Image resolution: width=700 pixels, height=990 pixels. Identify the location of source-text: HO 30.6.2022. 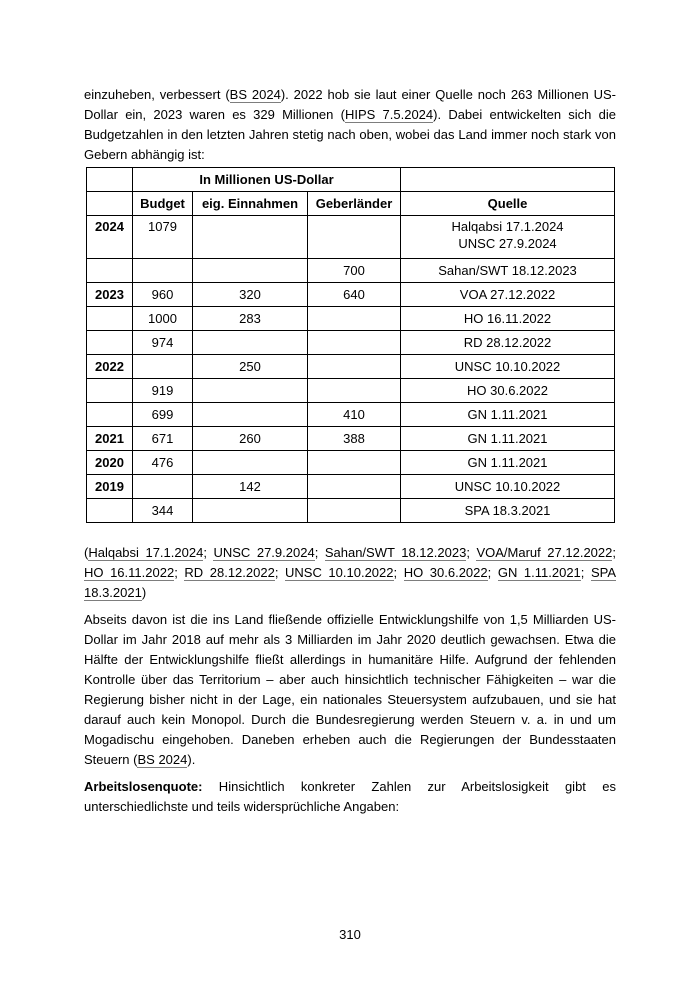
(507, 390).